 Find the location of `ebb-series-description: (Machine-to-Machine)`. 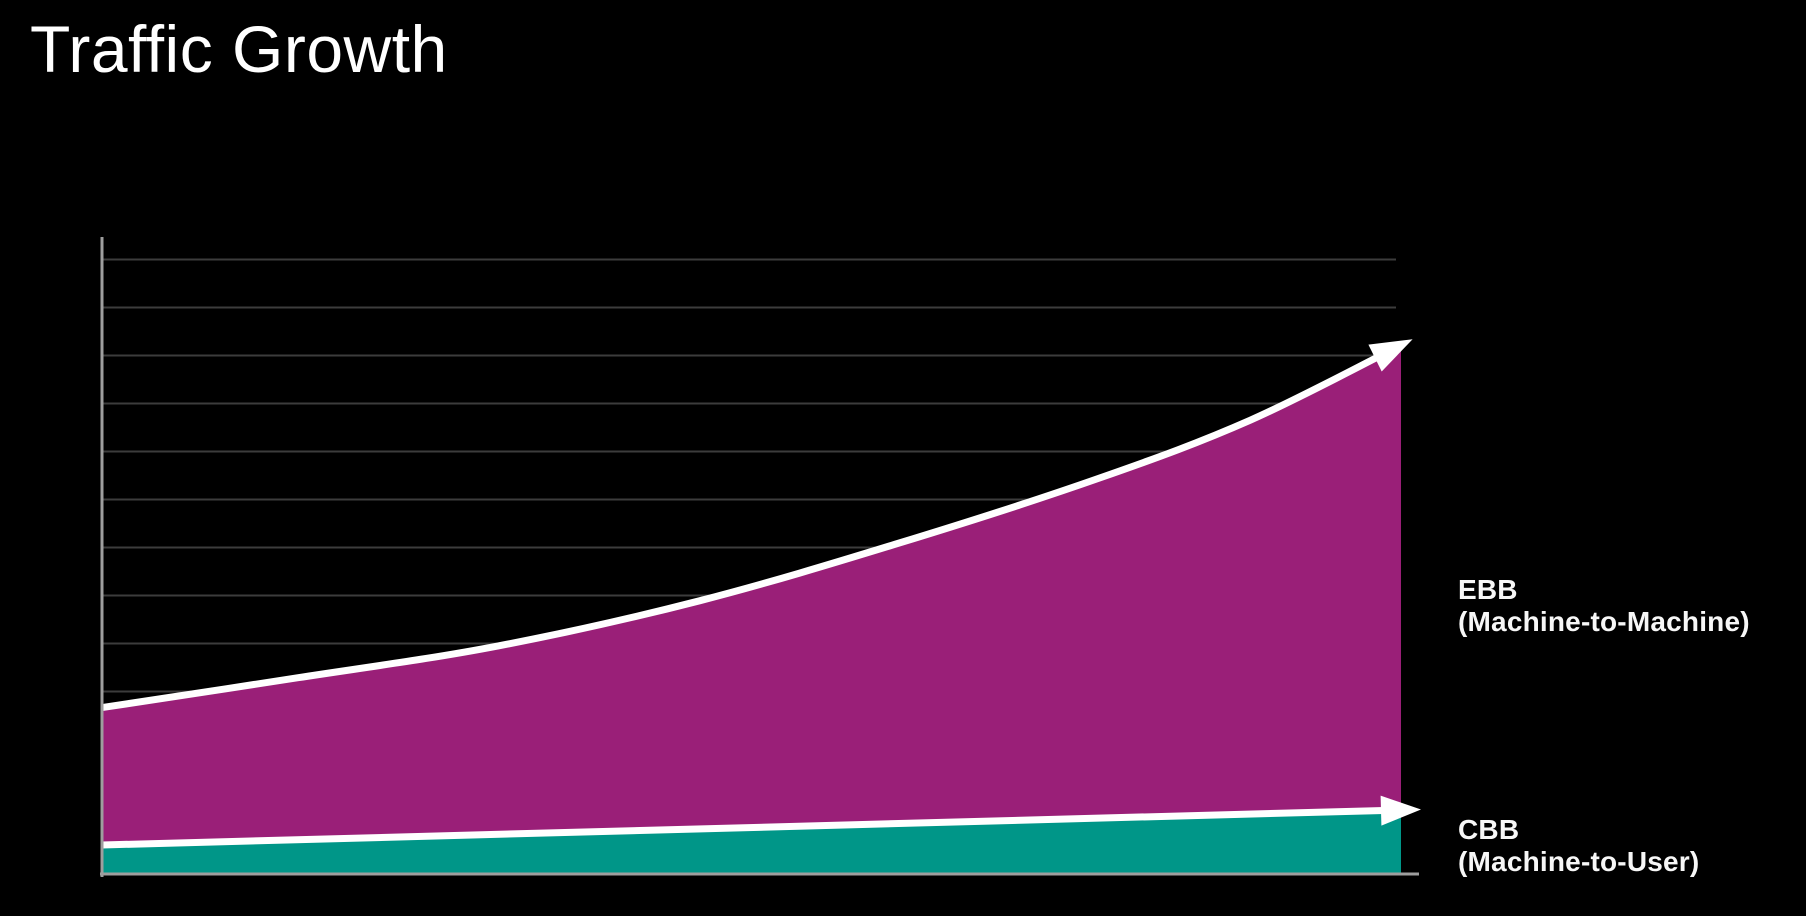

ebb-series-description: (Machine-to-Machine) is located at coordinates (1604, 622).